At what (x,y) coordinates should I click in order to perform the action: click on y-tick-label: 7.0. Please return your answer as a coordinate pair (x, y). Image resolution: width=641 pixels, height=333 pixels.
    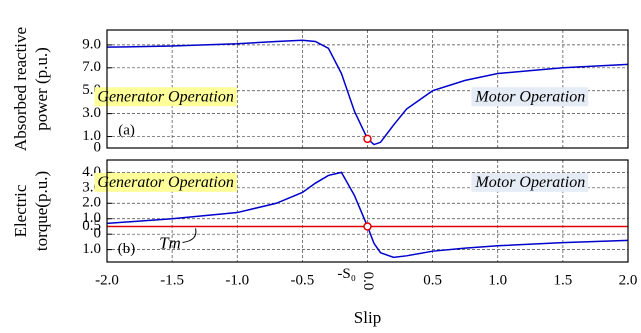
    Looking at the image, I should click on (91, 67).